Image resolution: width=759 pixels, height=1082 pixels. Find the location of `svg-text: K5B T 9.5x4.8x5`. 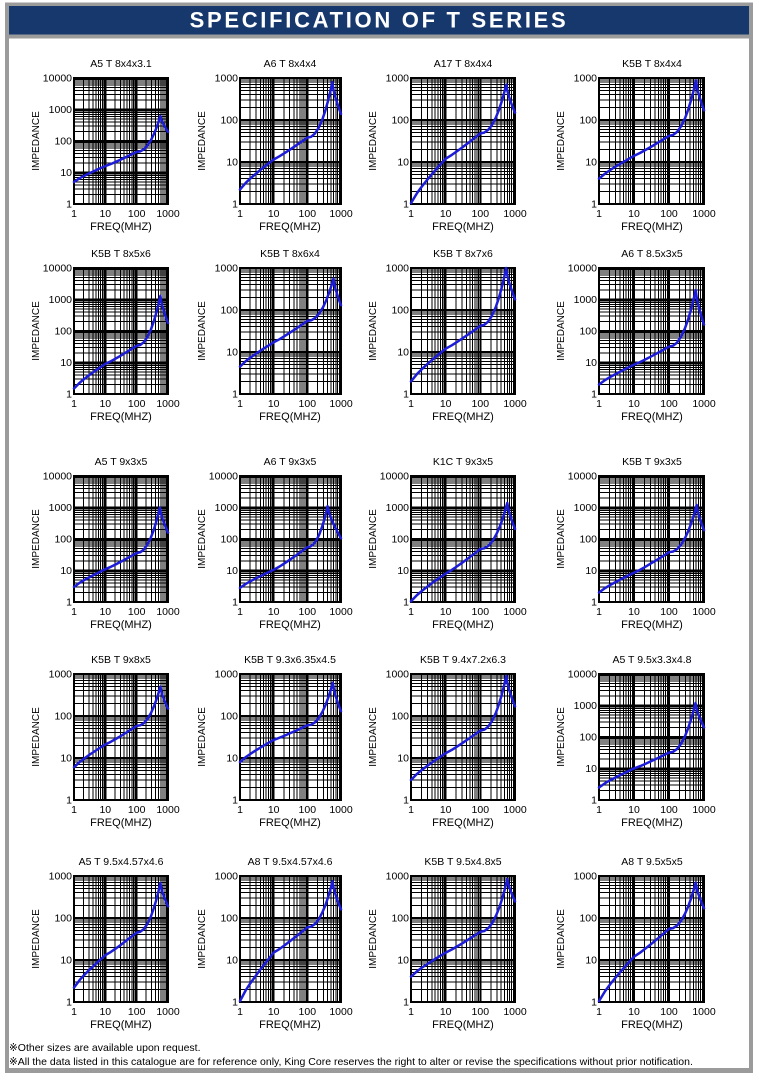

svg-text: K5B T 9.5x4.8x5 is located at coordinates (462, 862).